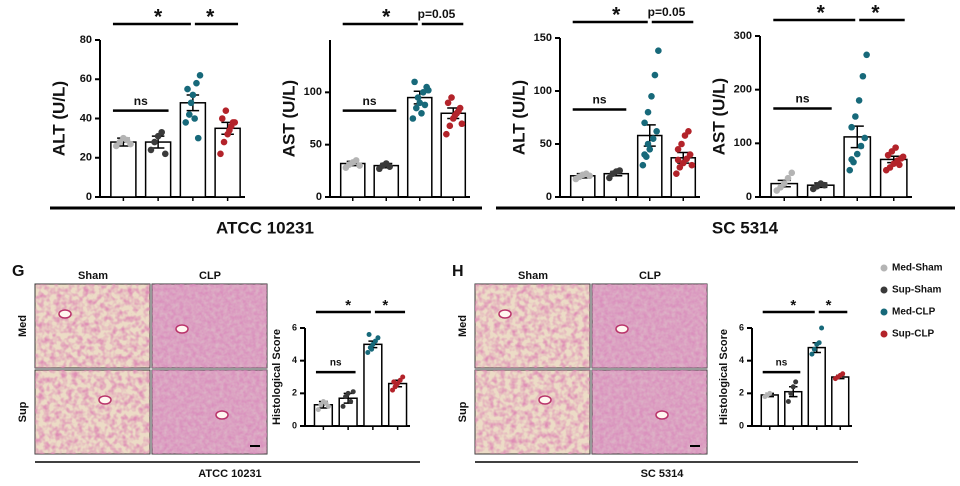  Describe the element at coordinates (229, 474) in the screenshot. I see `panel-label: ATCC 10231` at that location.